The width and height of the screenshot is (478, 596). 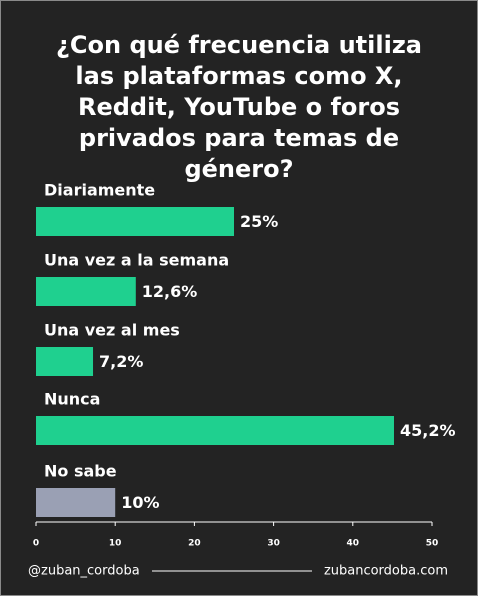 I want to click on x-tick-label: 40, so click(x=353, y=544).